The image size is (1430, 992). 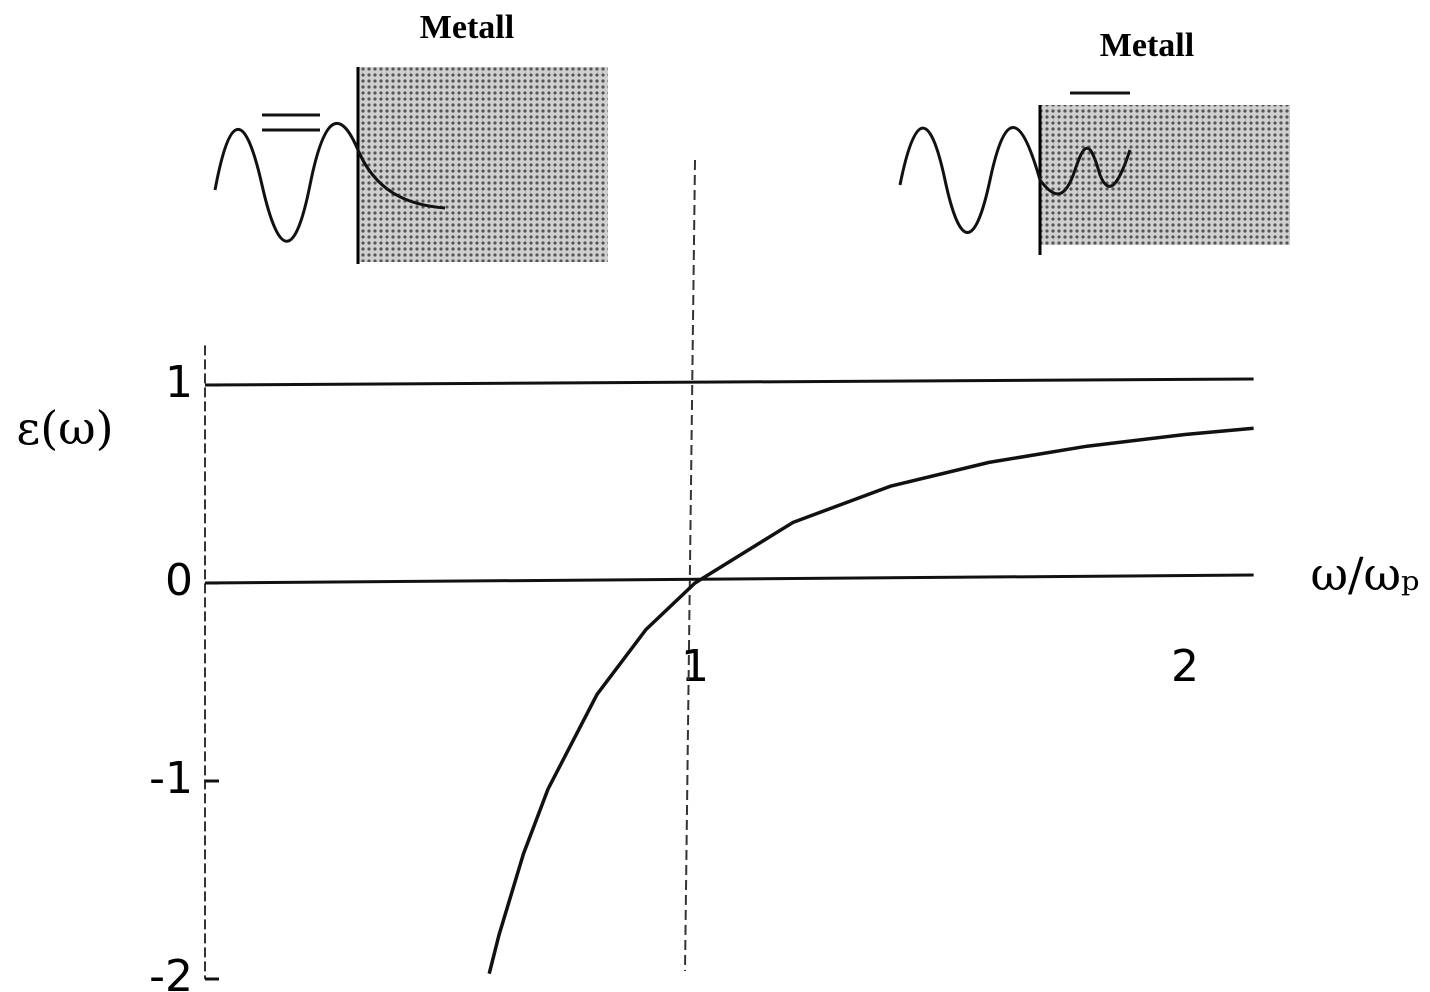 I want to click on x-tick-label: 1, so click(x=695, y=666).